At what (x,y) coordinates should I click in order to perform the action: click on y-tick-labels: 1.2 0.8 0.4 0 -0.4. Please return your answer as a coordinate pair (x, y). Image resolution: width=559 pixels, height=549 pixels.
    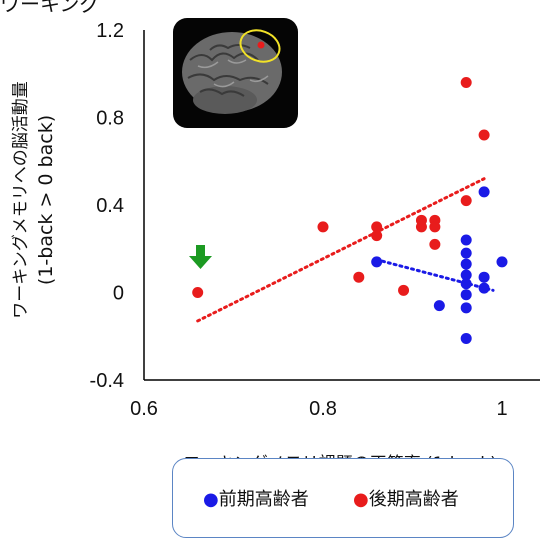
    Looking at the image, I should click on (107, 206).